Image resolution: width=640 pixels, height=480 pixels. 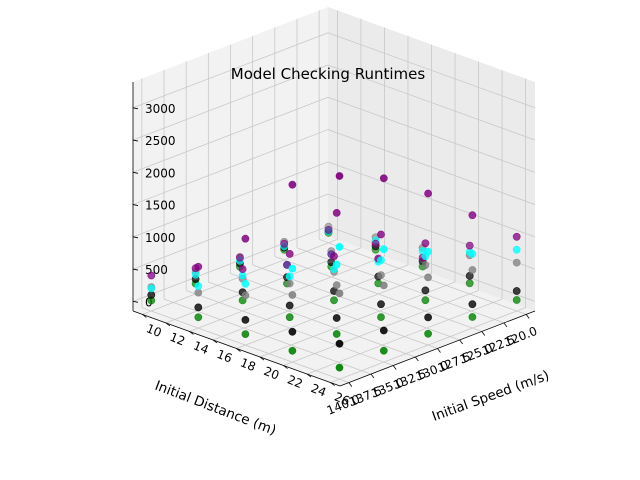 I want to click on y-tick-label: 12, so click(x=177, y=339).